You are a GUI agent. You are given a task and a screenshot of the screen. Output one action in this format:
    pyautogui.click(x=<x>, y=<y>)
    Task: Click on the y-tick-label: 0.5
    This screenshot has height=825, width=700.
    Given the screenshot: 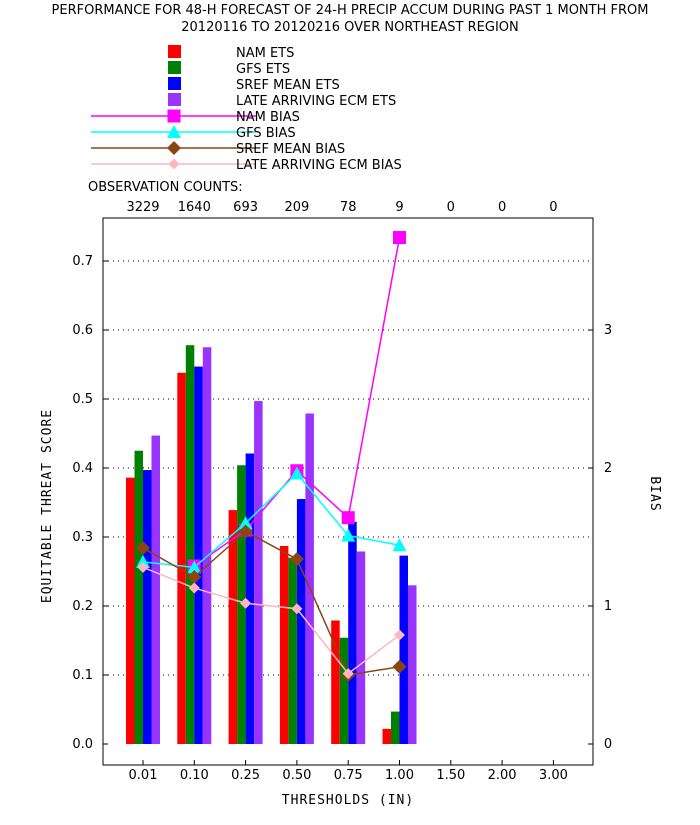 What is the action you would take?
    pyautogui.click(x=82, y=399)
    